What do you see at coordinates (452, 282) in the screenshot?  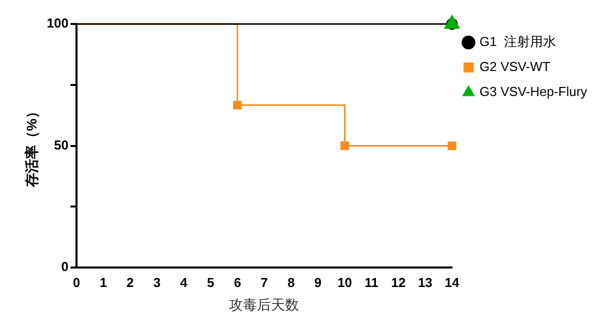 I see `x-tick-label: 14` at bounding box center [452, 282].